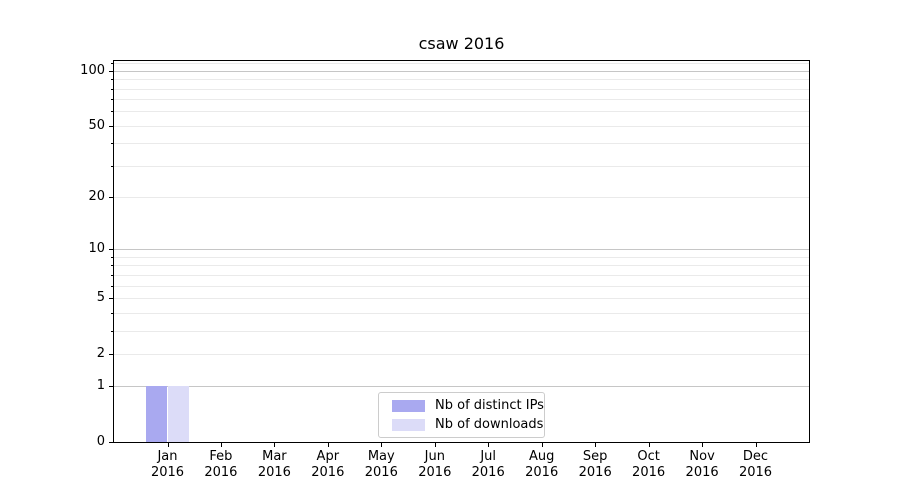  I want to click on x-tick-label: Feb 2016, so click(221, 464).